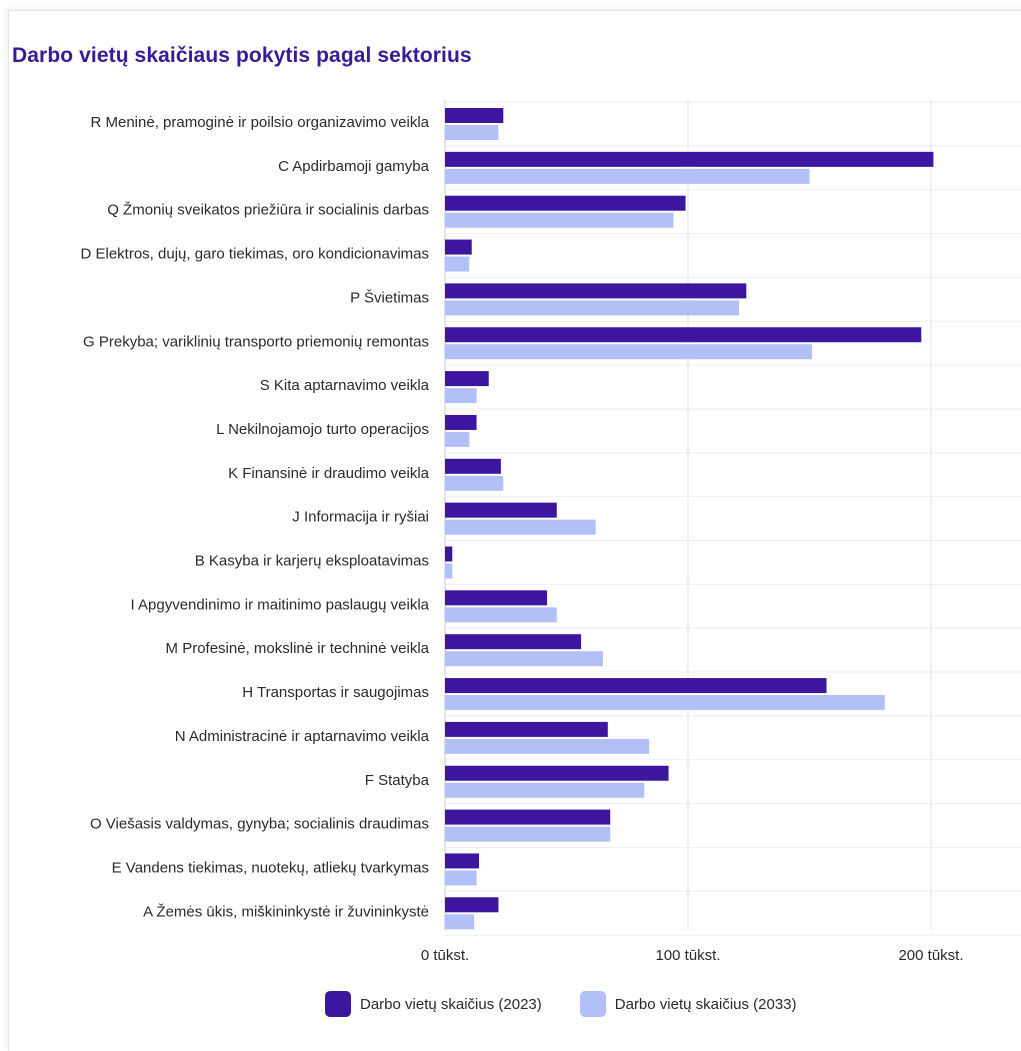 The image size is (1021, 1051). I want to click on x-axis-ticks: 0 tūkst. 100 tūkst. 200 tūkst., so click(692, 955).